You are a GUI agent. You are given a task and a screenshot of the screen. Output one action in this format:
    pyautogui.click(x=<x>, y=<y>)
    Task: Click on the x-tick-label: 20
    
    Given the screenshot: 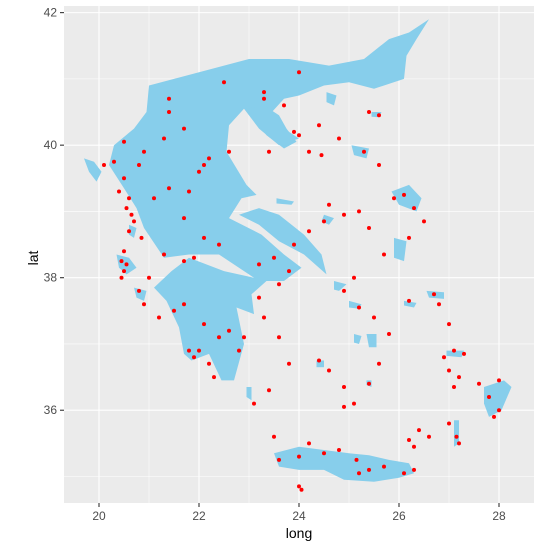 What is the action you would take?
    pyautogui.click(x=99, y=516)
    